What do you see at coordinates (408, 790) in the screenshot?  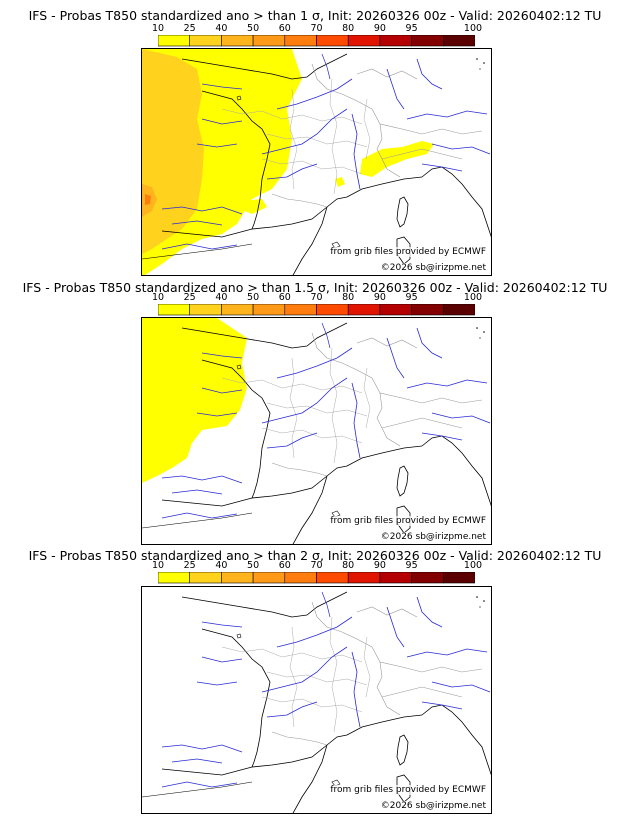 I see `panel-3-source-credit: from grib files provided by ECMWF` at bounding box center [408, 790].